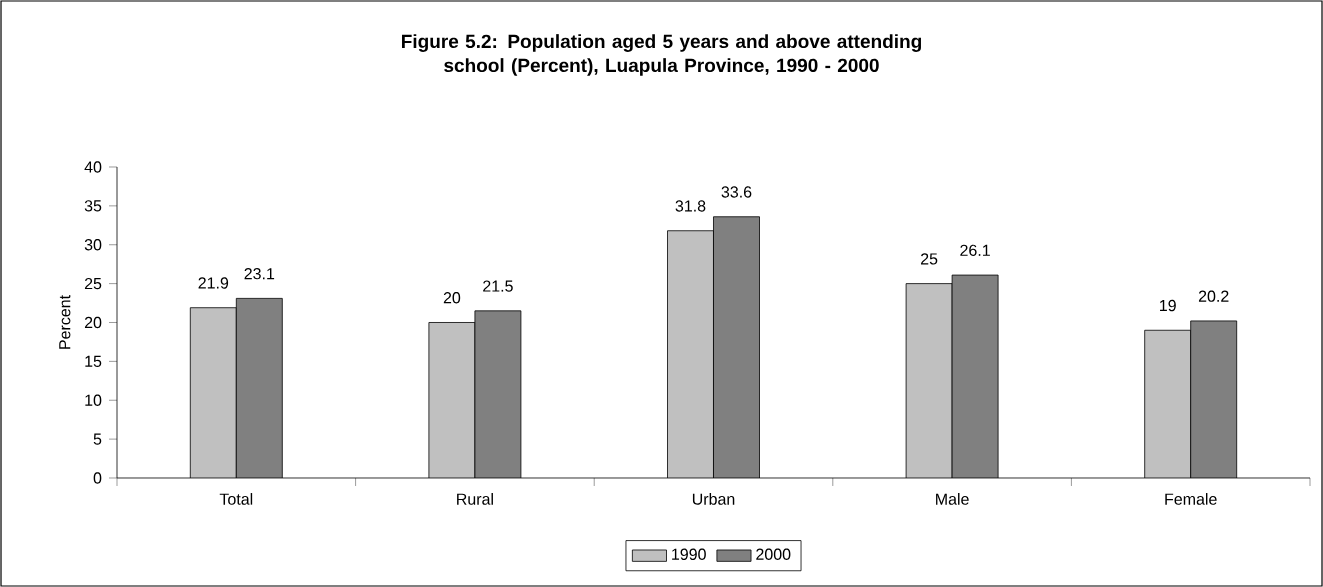 This screenshot has height=587, width=1323. Describe the element at coordinates (93, 361) in the screenshot. I see `y-tick-label: 15` at that location.